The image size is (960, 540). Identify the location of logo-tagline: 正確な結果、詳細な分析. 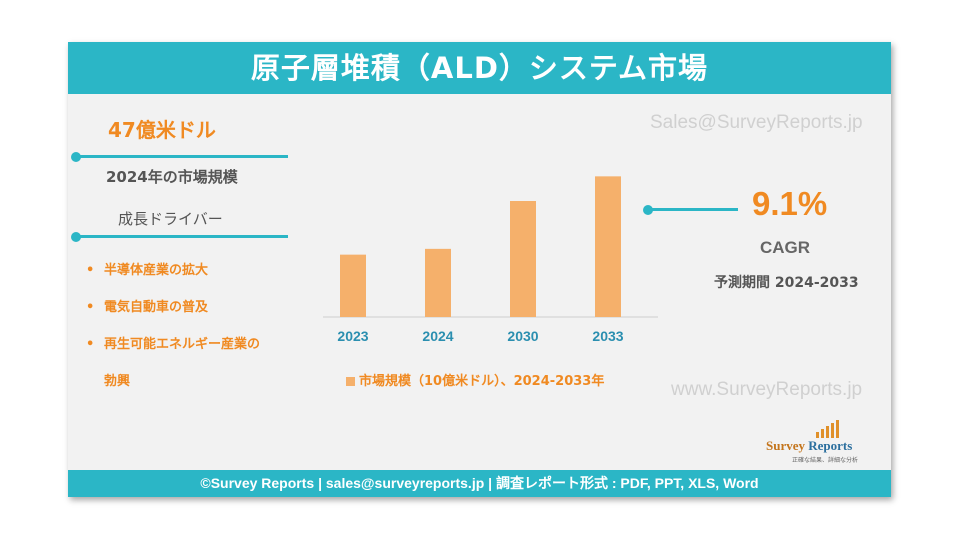
(825, 460).